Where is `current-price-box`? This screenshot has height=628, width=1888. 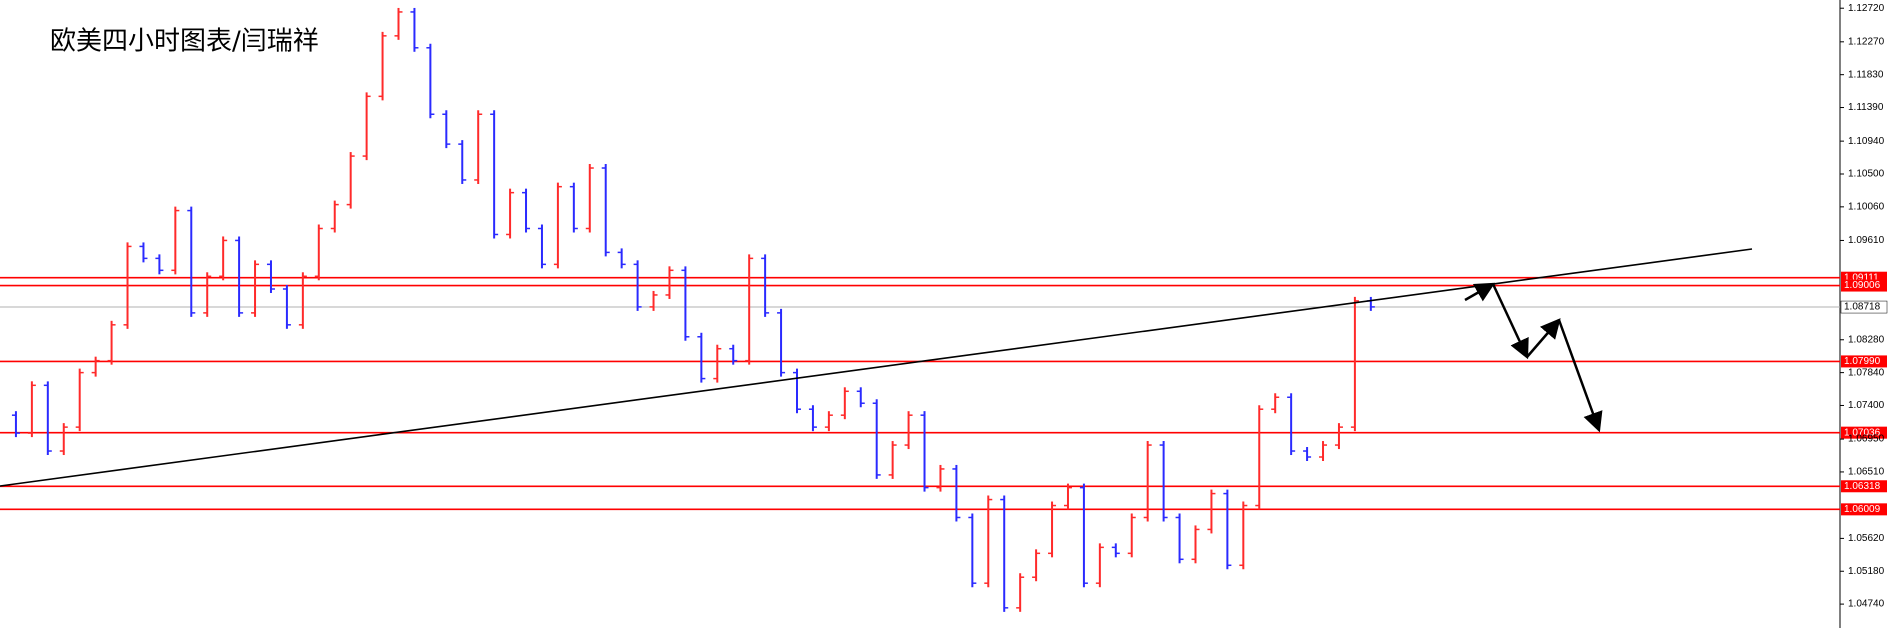
current-price-box is located at coordinates (1864, 307).